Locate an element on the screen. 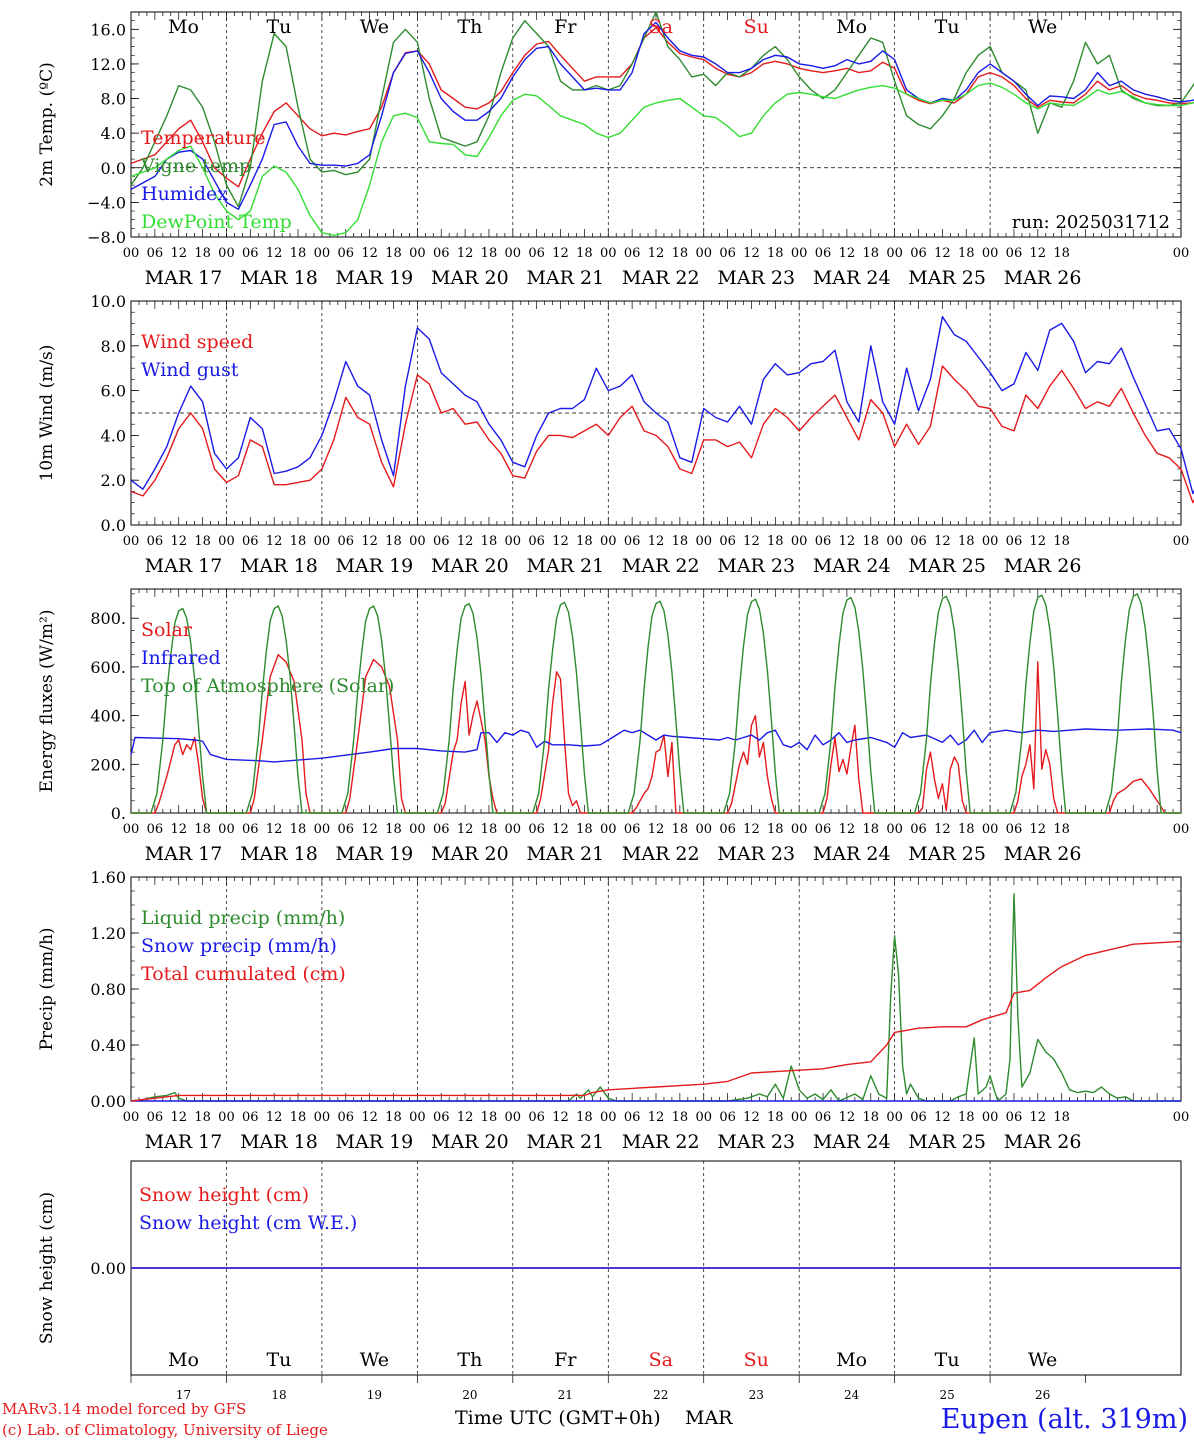  location-label: Eupen (alt. 319m) is located at coordinates (1064, 1419).